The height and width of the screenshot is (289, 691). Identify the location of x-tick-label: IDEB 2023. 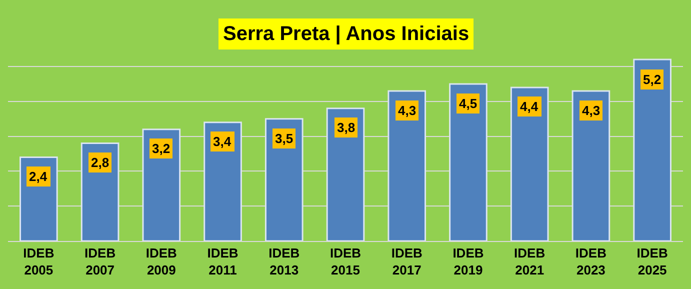
(590, 262).